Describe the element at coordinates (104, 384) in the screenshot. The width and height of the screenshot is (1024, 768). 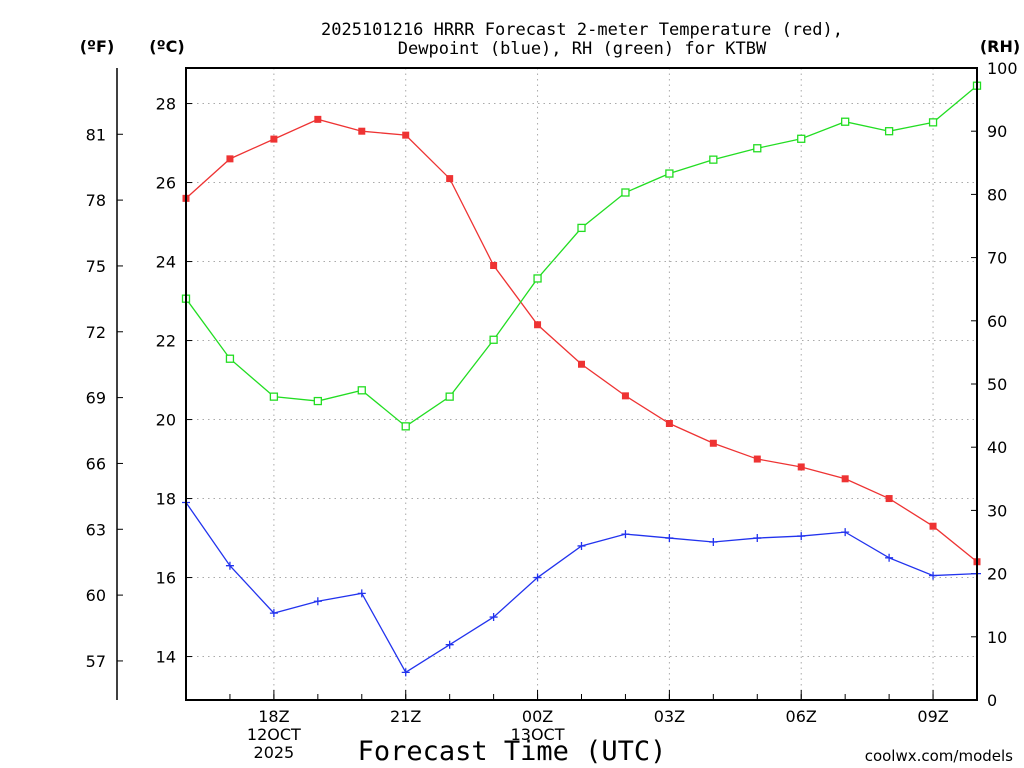
I see `fahrenheit-axis: 57 60 63 66 69 72 75 78 81` at that location.